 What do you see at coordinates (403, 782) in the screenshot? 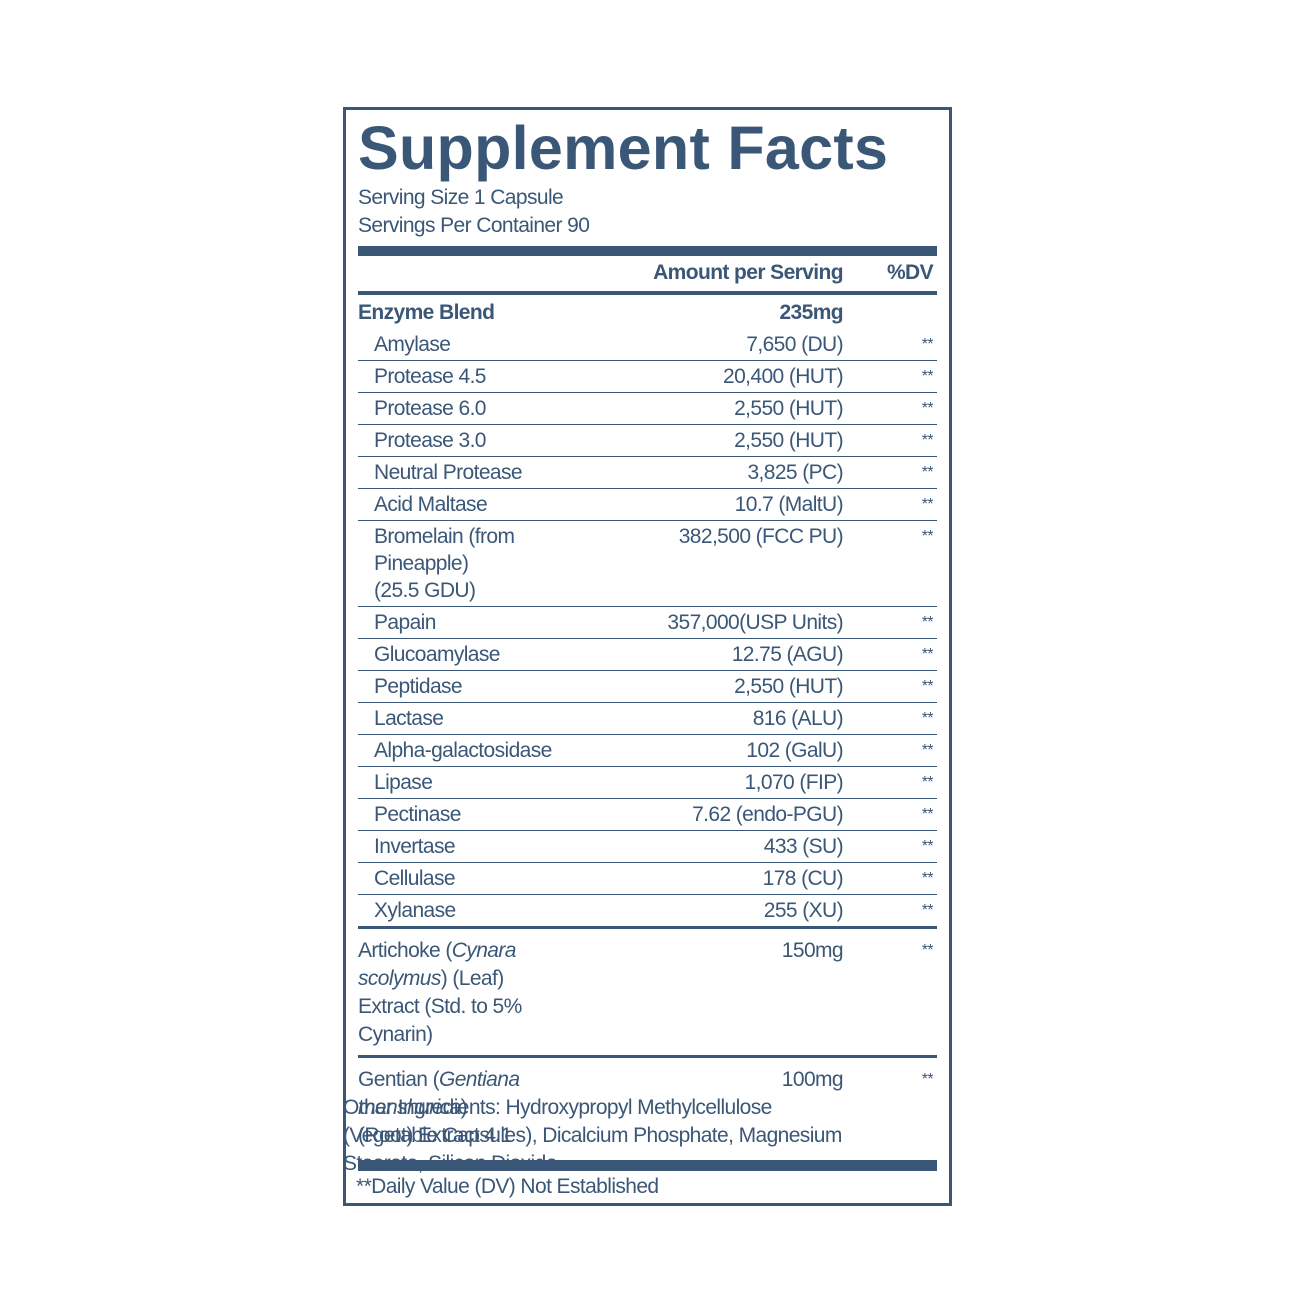
I see `name-line: Lipase` at bounding box center [403, 782].